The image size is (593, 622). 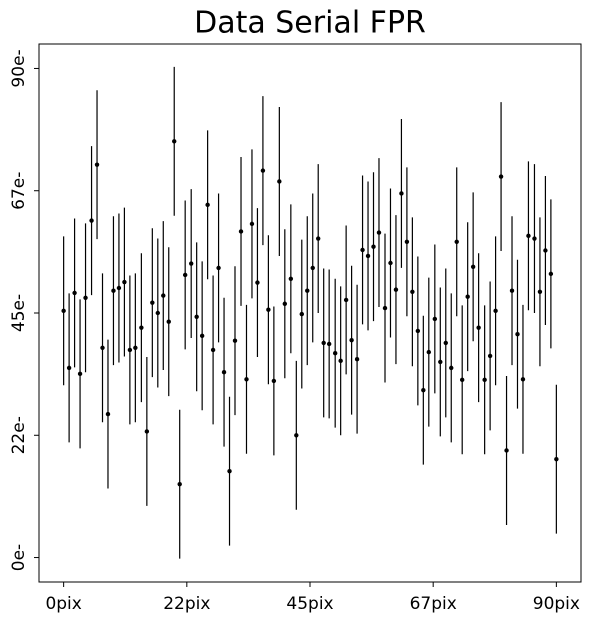 I want to click on y-tick-label: 22e-, so click(x=19, y=435).